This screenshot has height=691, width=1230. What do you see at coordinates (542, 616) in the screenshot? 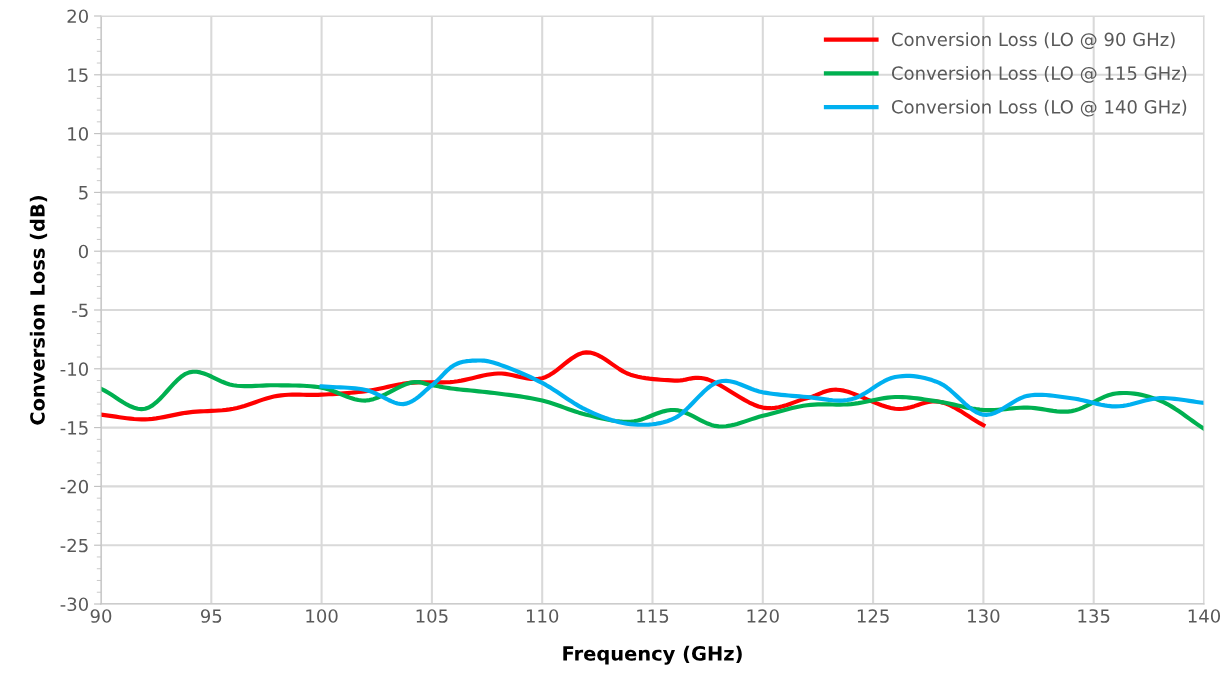
I see `x-tick-label: 110` at bounding box center [542, 616].